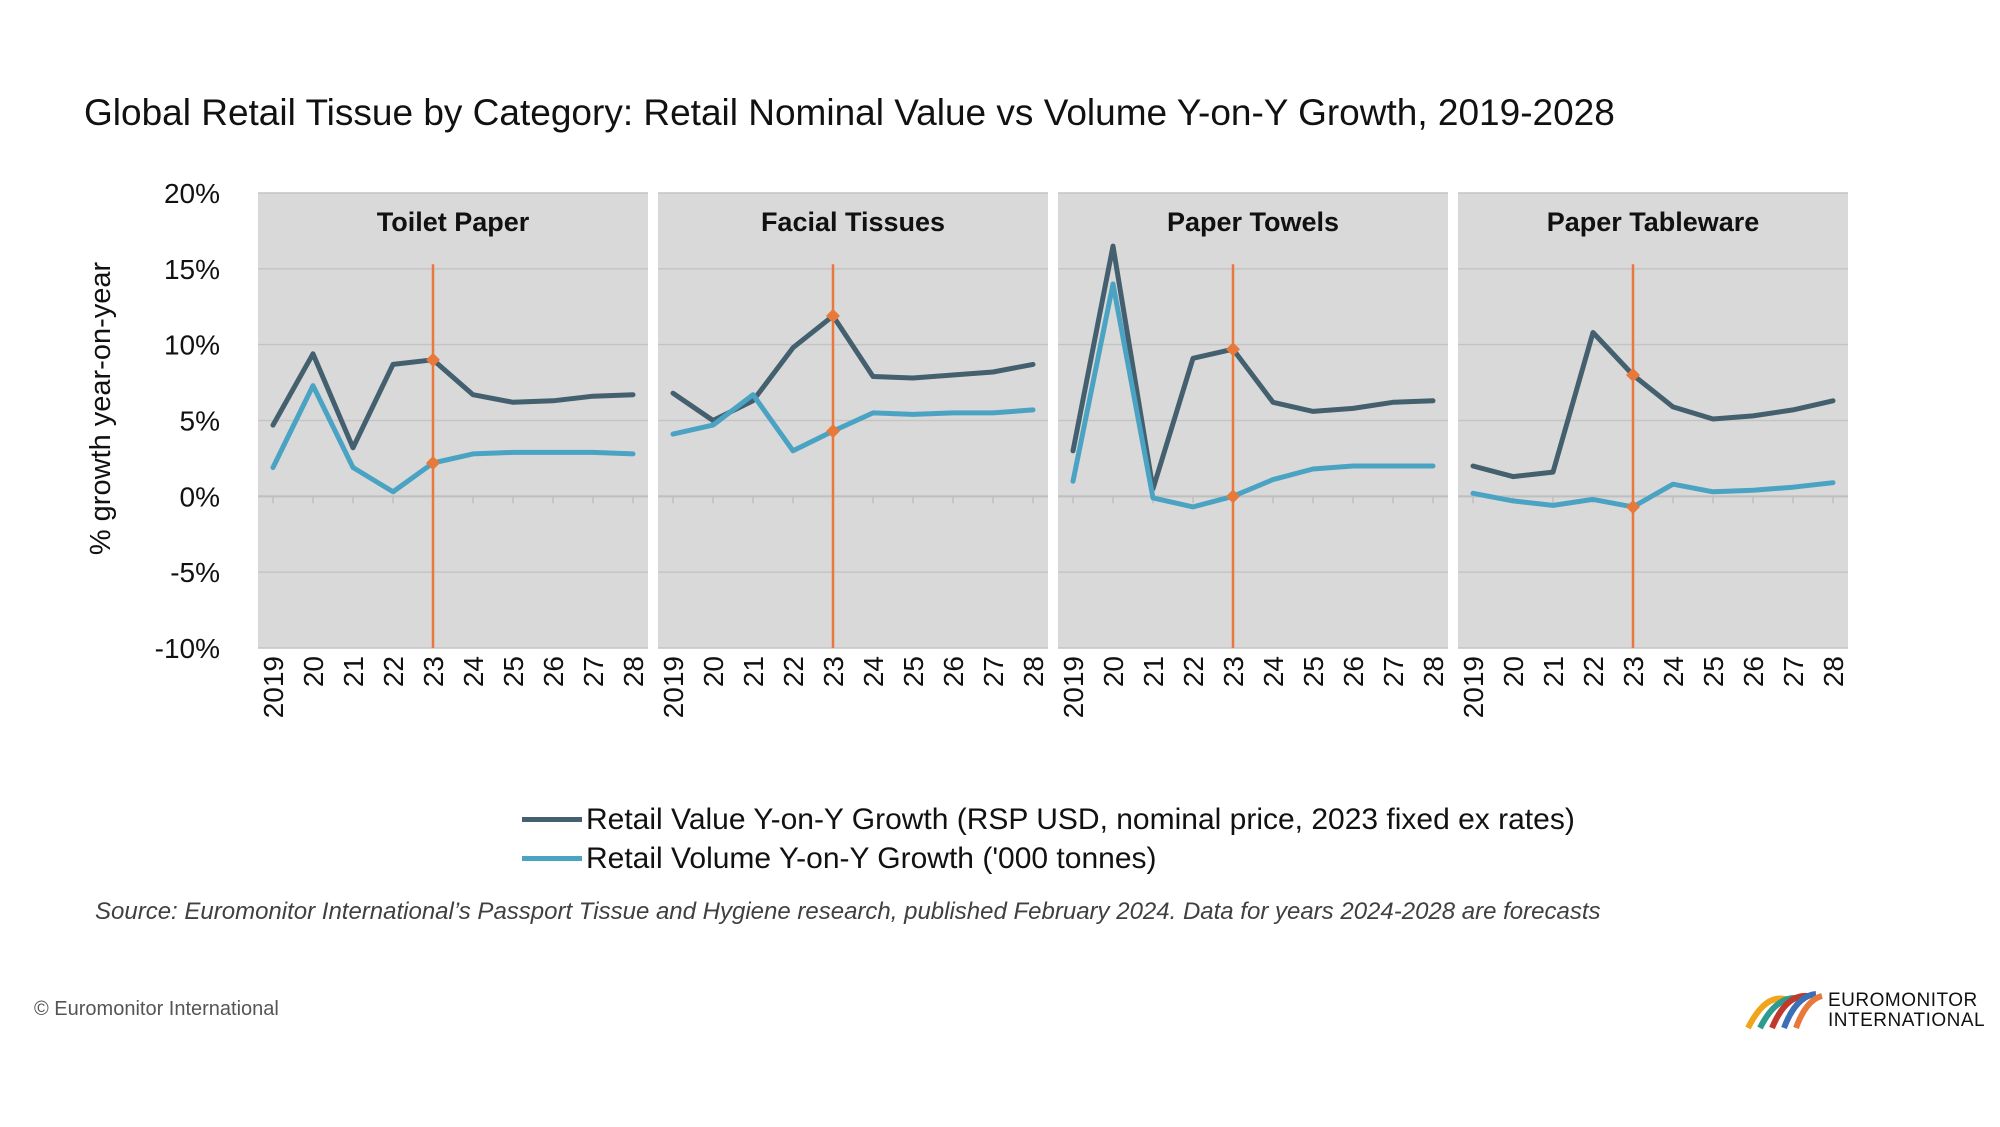 The height and width of the screenshot is (1127, 2000). I want to click on y-axis-label: % growth year-on-year, so click(101, 408).